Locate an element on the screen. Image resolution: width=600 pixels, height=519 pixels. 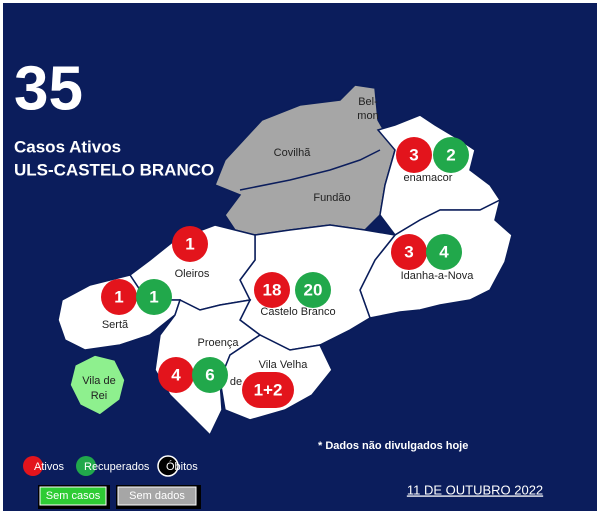
count: 18 is located at coordinates (272, 289).